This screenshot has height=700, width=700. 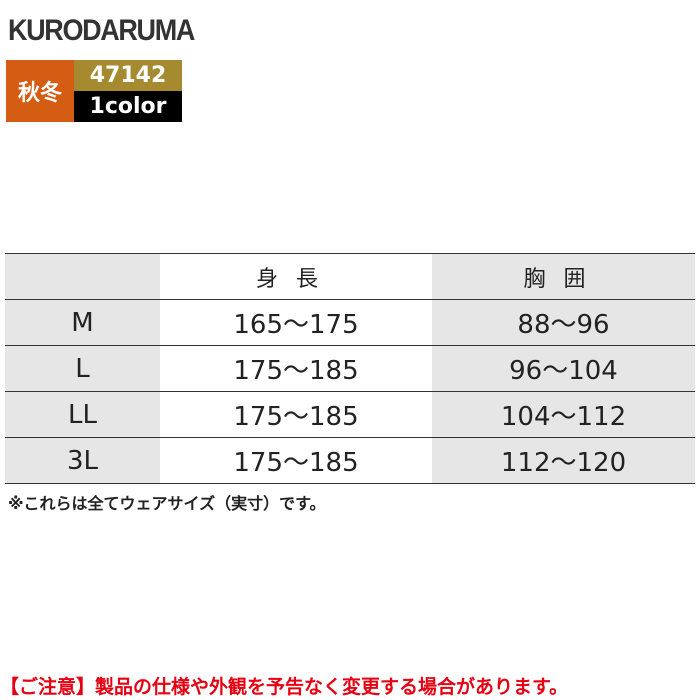 I want to click on color-count-badge: 1color, so click(x=128, y=106).